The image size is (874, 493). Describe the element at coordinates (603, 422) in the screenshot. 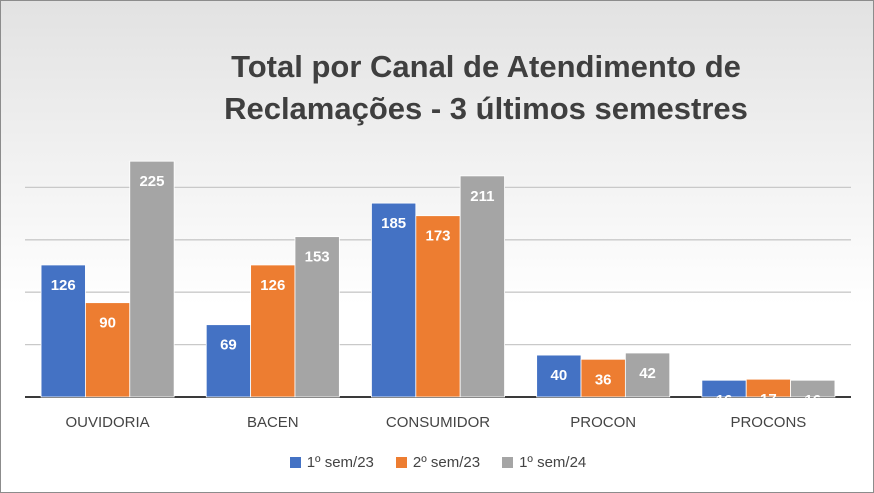

I see `category-label: PROCON` at that location.